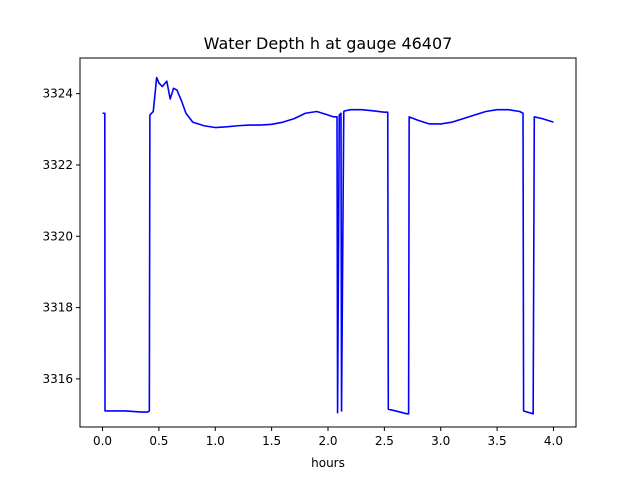 The width and height of the screenshot is (640, 480). What do you see at coordinates (271, 441) in the screenshot?
I see `x-tick-label: 1.5` at bounding box center [271, 441].